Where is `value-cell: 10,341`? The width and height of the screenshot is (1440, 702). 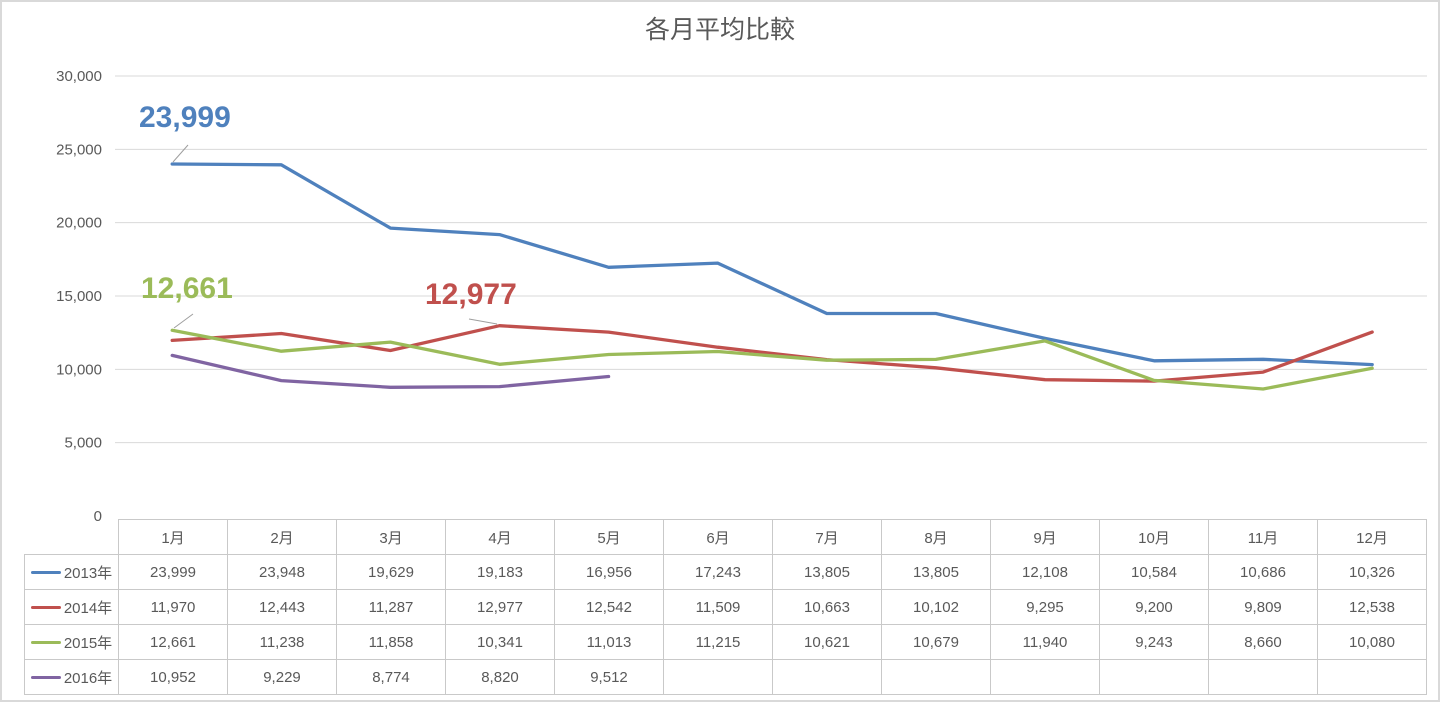
value-cell: 10,341 is located at coordinates (500, 642).